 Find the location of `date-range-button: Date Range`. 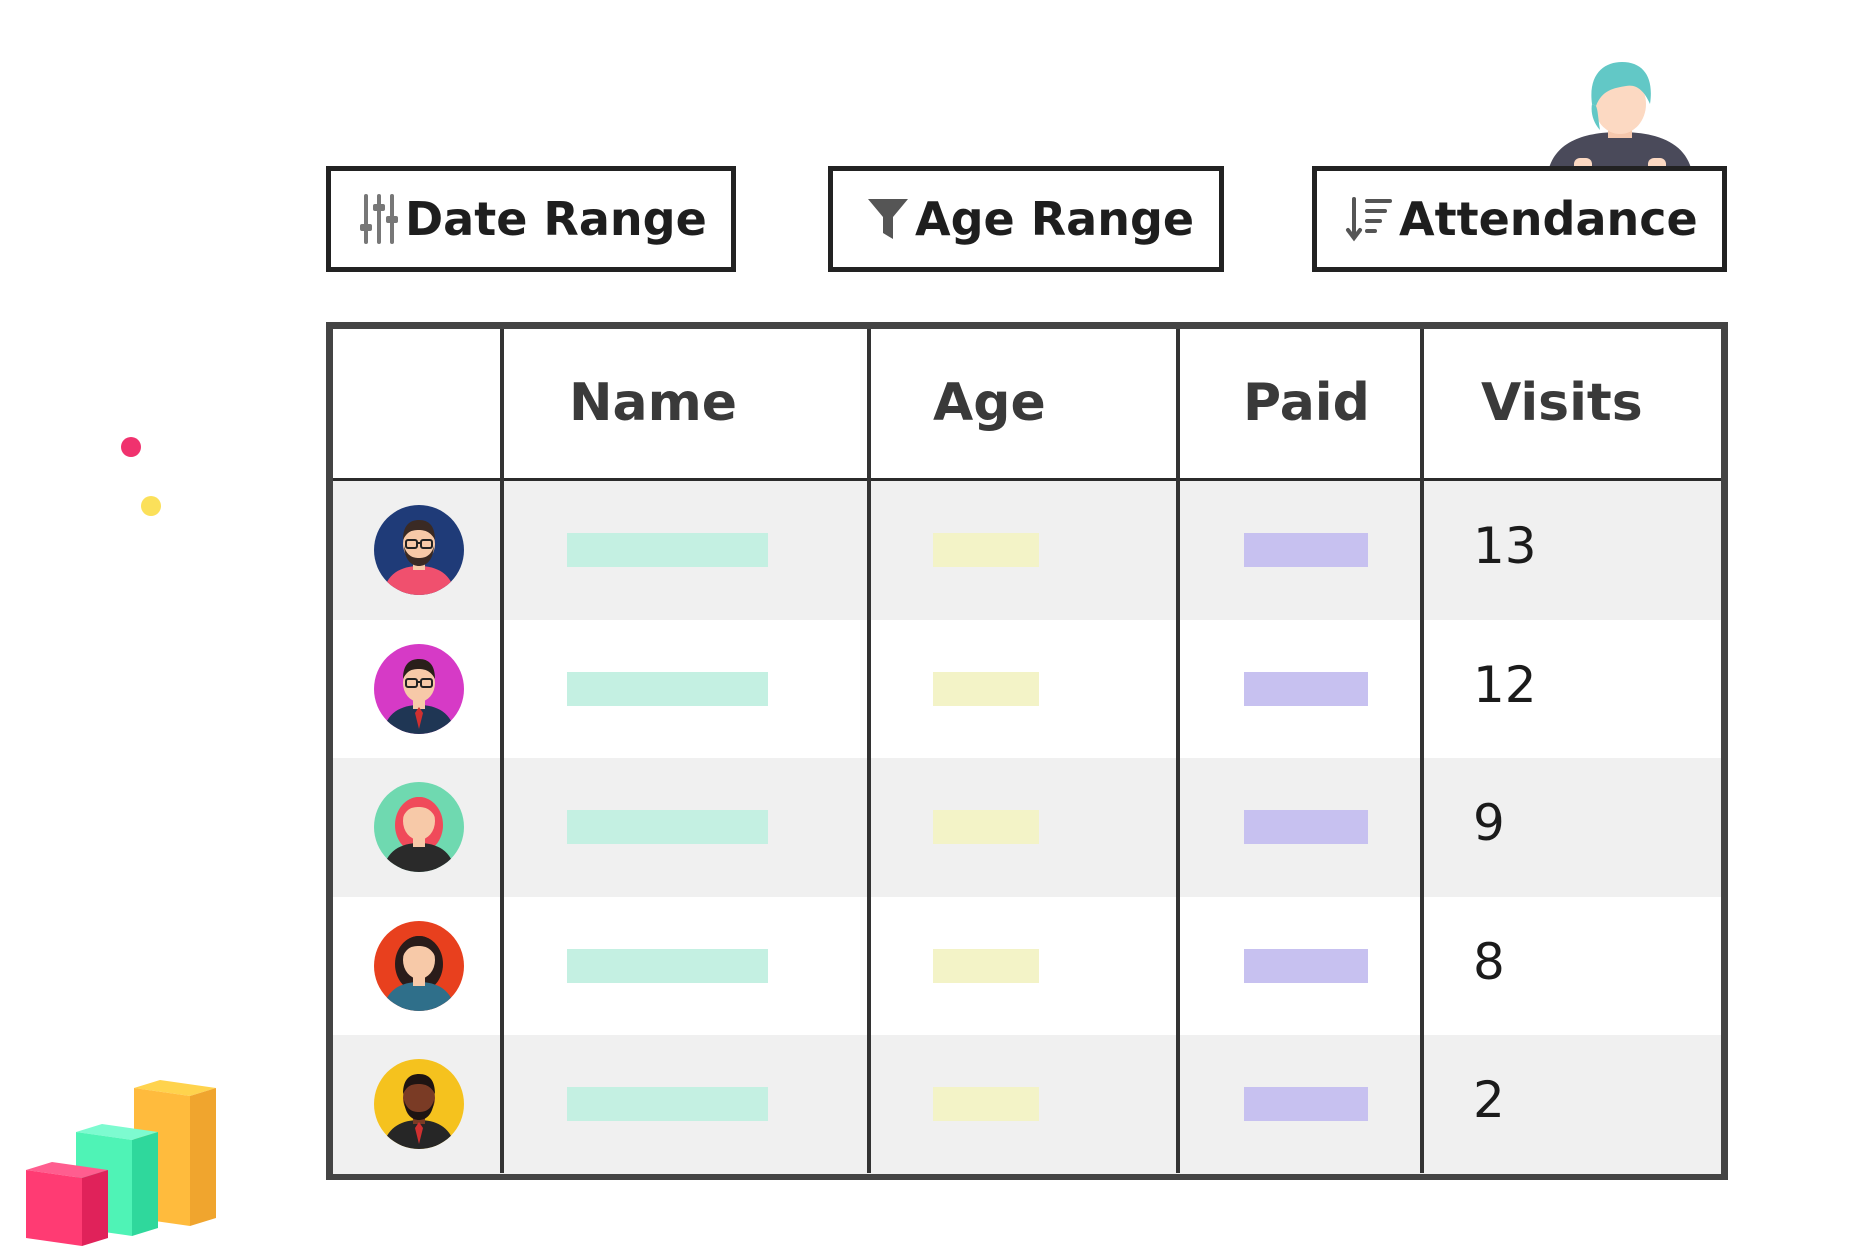

date-range-button: Date Range is located at coordinates (531, 219).